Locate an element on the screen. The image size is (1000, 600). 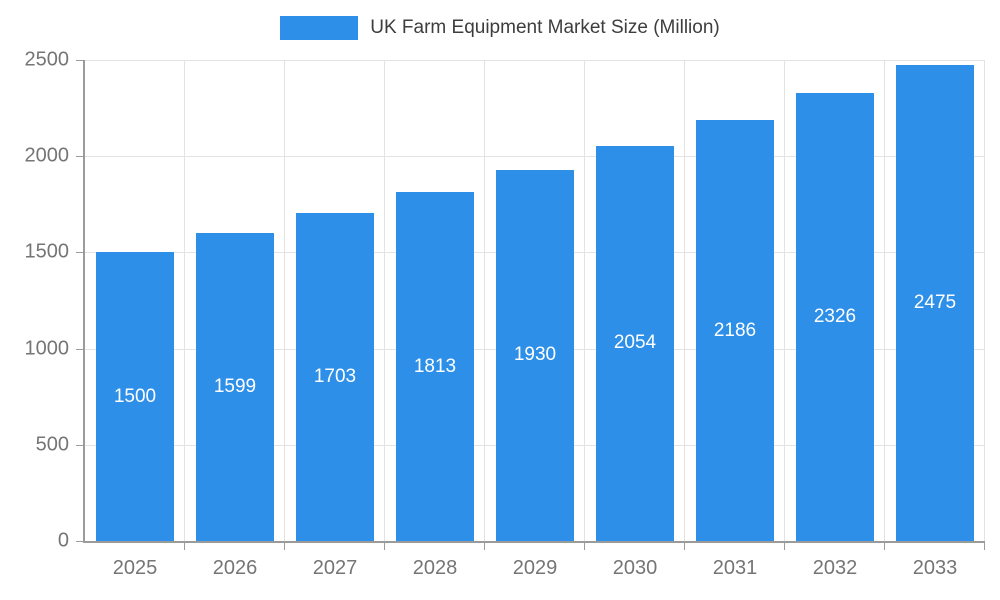
bar-value-label: 1813 is located at coordinates (435, 366).